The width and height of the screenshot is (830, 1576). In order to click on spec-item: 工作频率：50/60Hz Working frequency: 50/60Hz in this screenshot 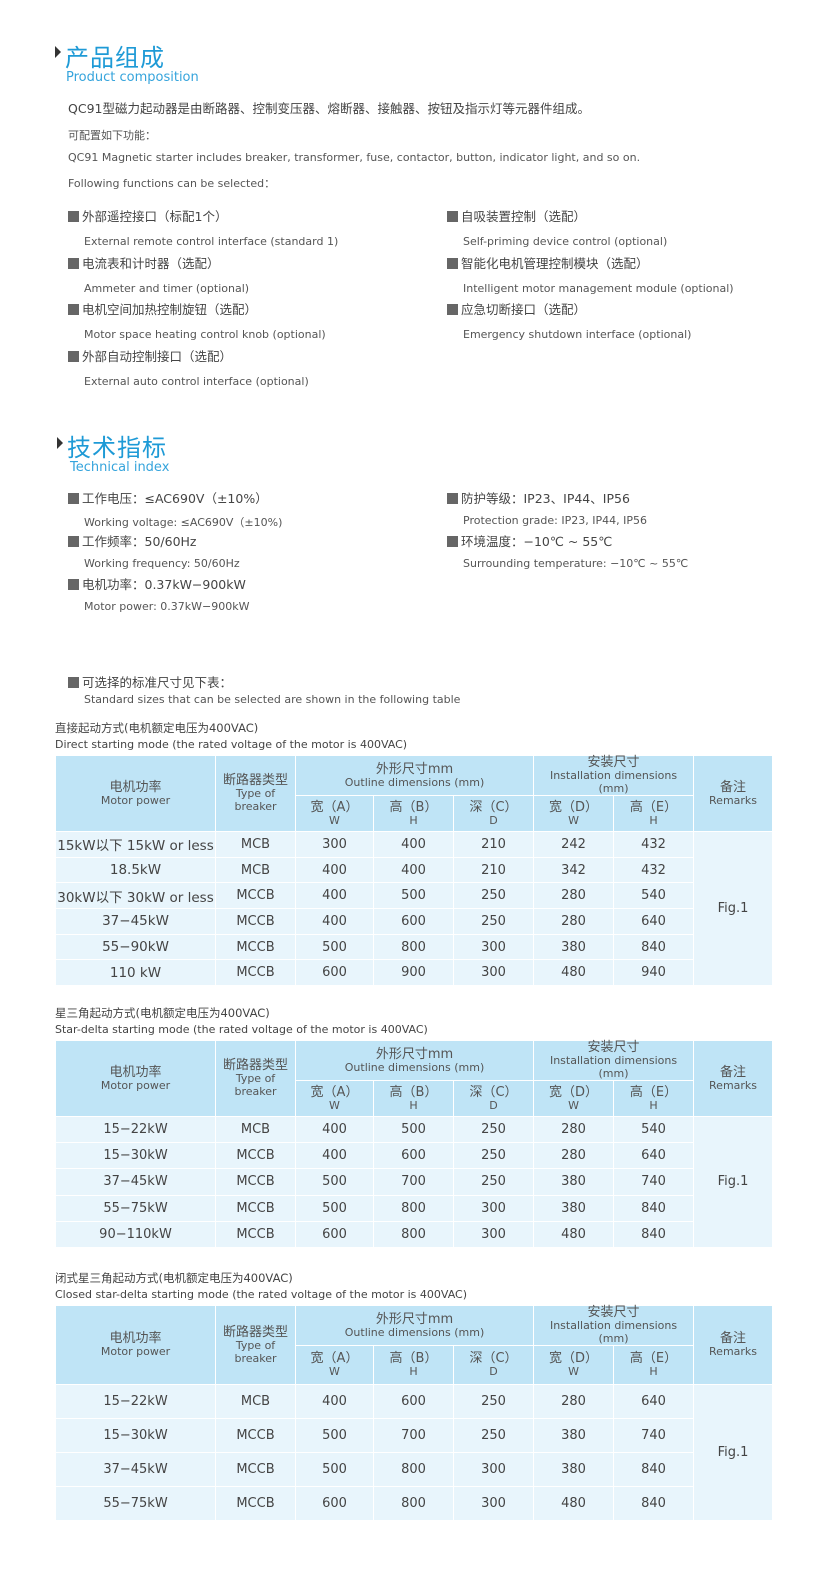, I will do `click(154, 550)`.